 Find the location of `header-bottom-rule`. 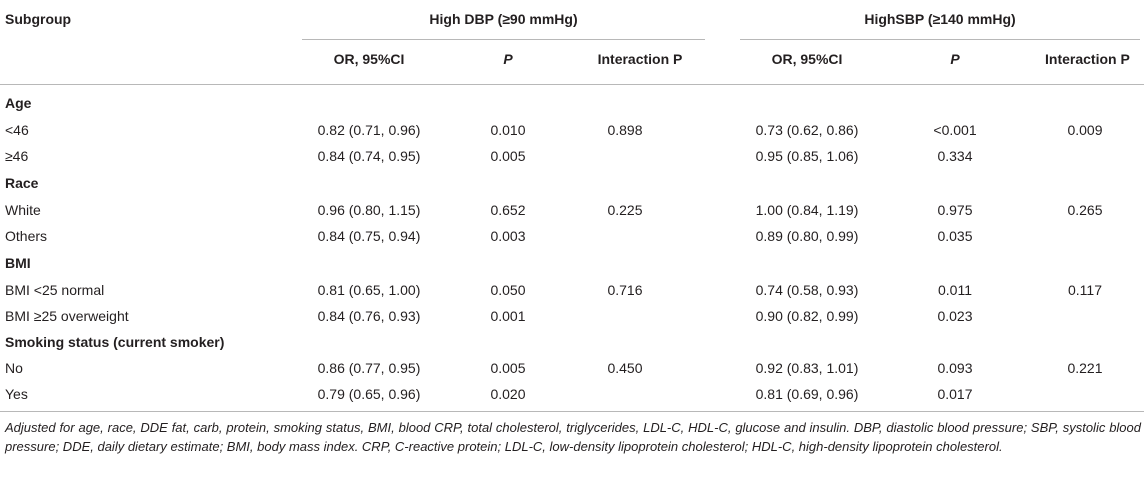

header-bottom-rule is located at coordinates (572, 84).